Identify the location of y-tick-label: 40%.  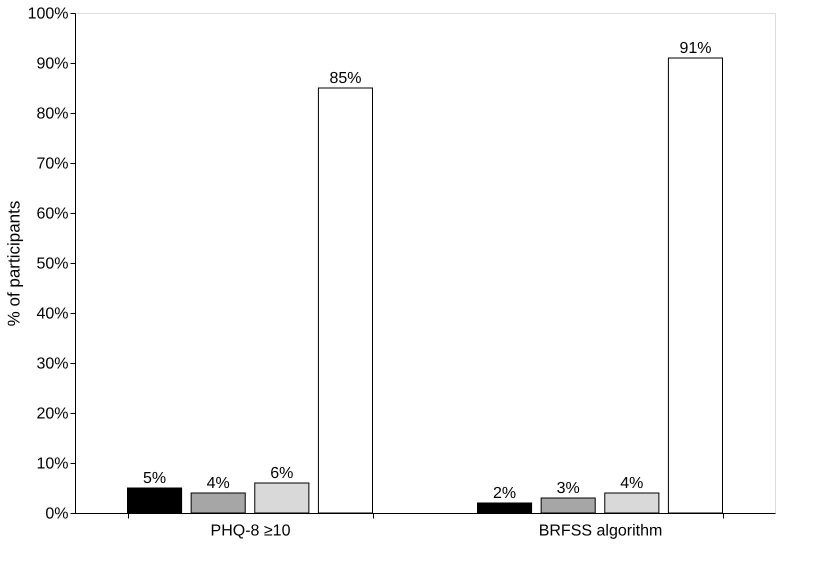
(52, 314).